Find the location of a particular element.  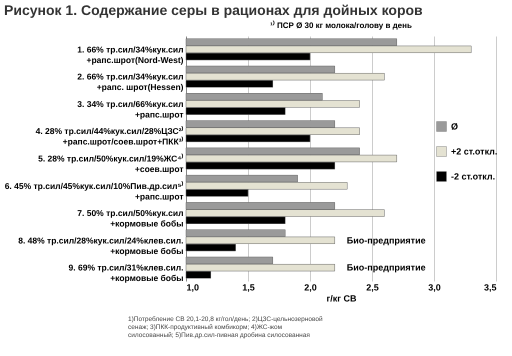

x-tick-label: 2,0 is located at coordinates (310, 287).